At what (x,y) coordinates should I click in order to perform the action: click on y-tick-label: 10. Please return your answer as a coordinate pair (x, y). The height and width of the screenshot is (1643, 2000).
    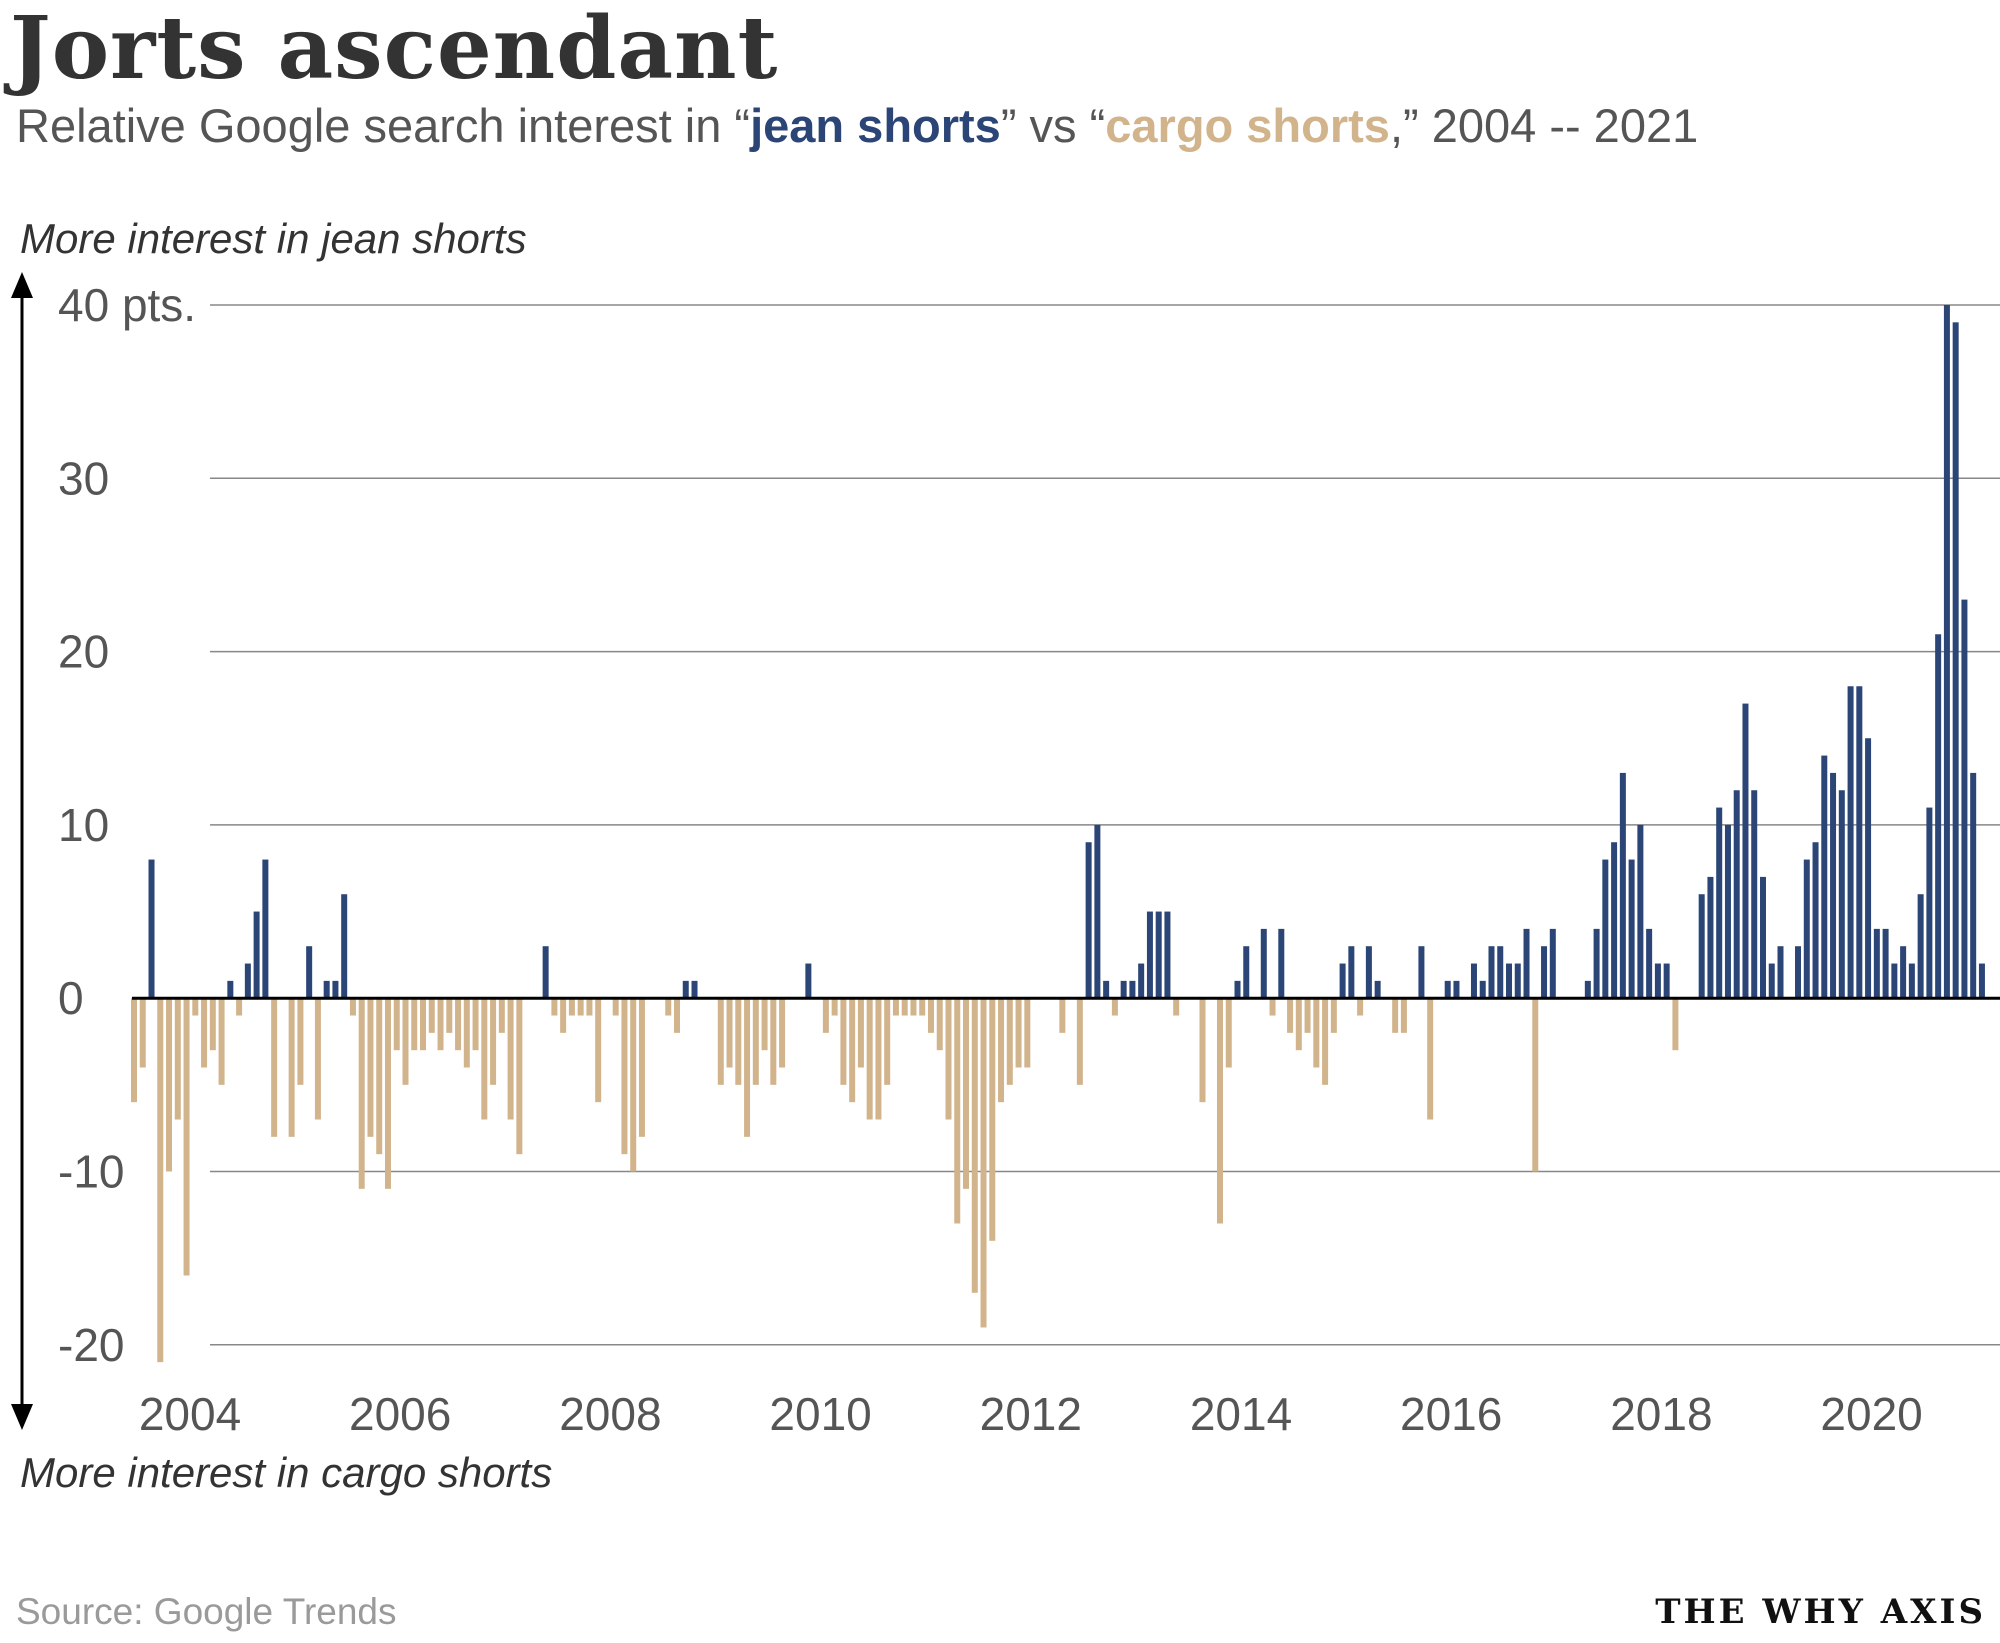
    Looking at the image, I should click on (83, 825).